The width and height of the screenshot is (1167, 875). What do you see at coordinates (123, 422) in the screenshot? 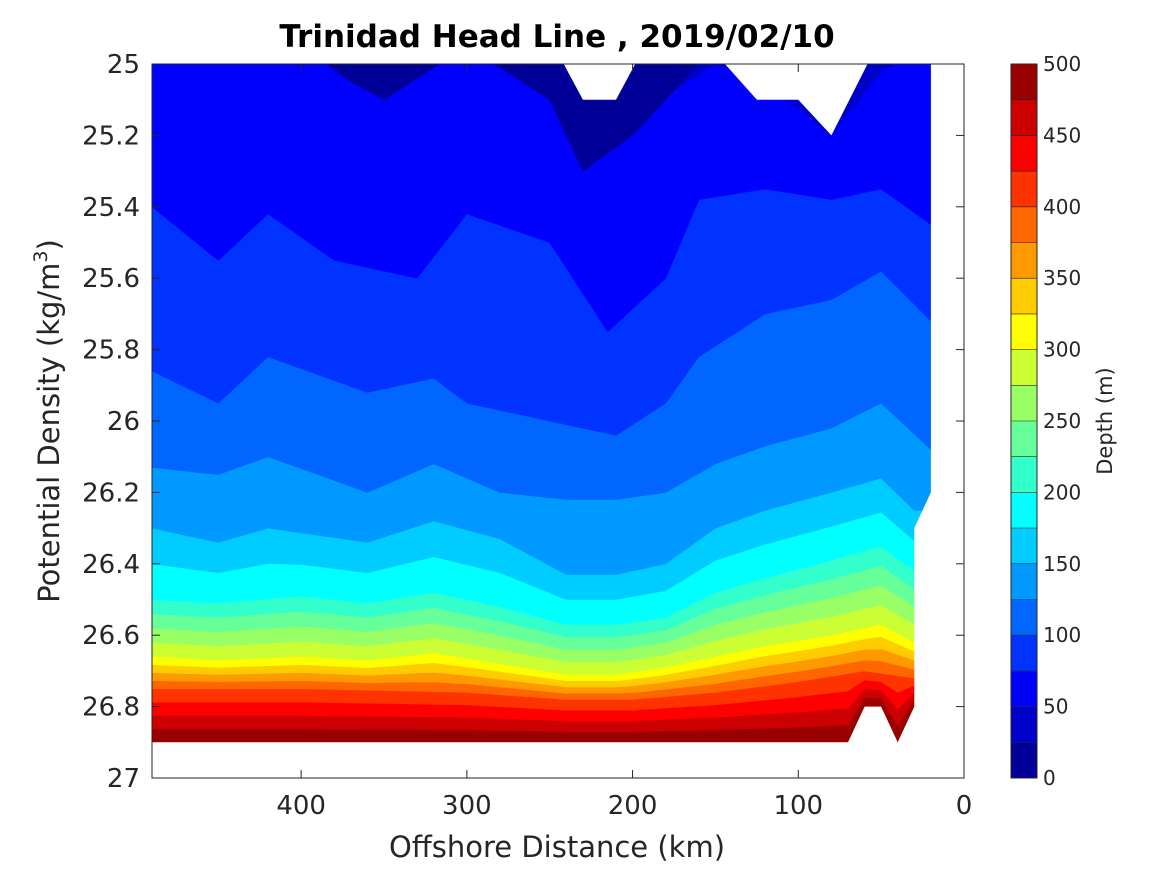
I see `y-tick-label: 26` at bounding box center [123, 422].